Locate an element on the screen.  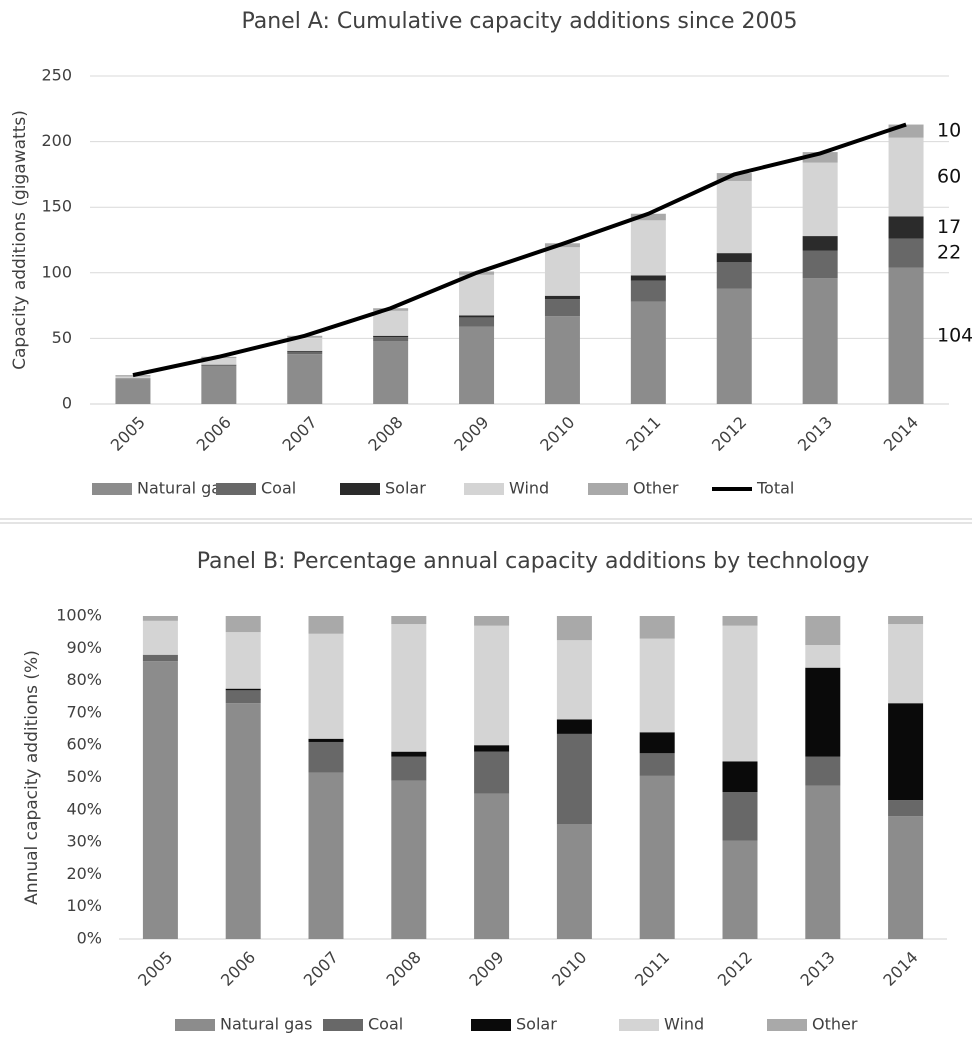
y-tick-label: 90% is located at coordinates (84, 647).